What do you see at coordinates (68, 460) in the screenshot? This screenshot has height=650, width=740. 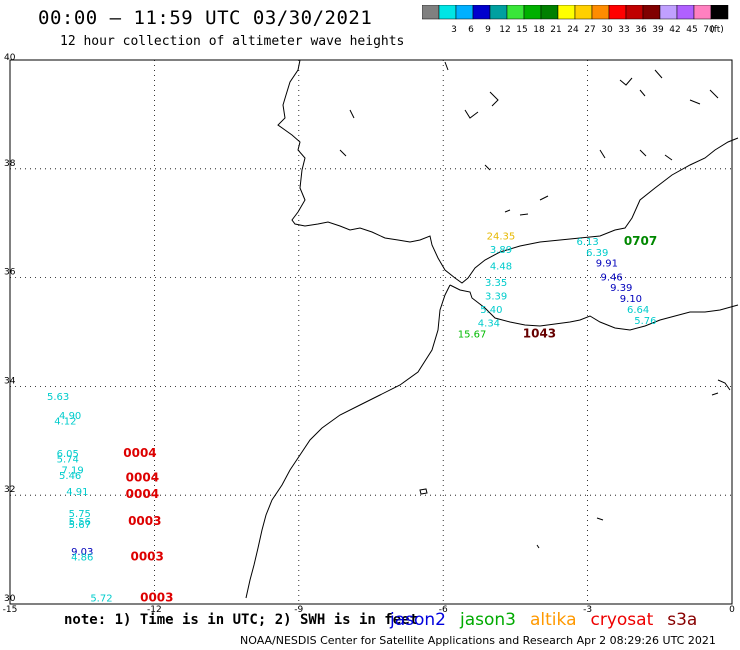 I see `wave-height-label: 5.74` at bounding box center [68, 460].